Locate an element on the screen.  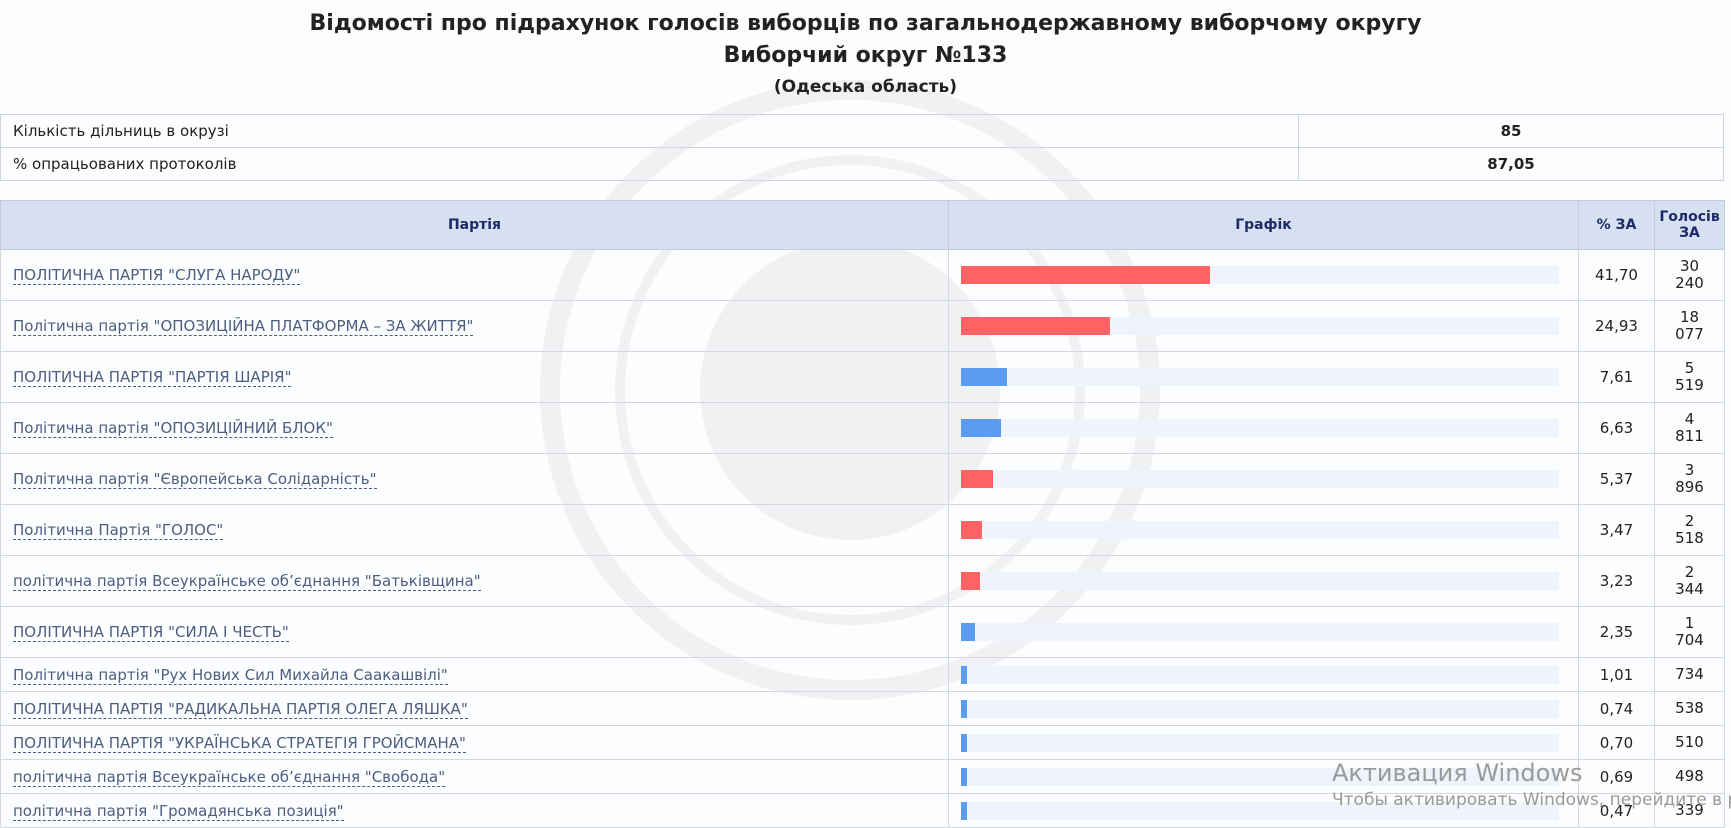
votes-cell: 2 518 is located at coordinates (1689, 530).